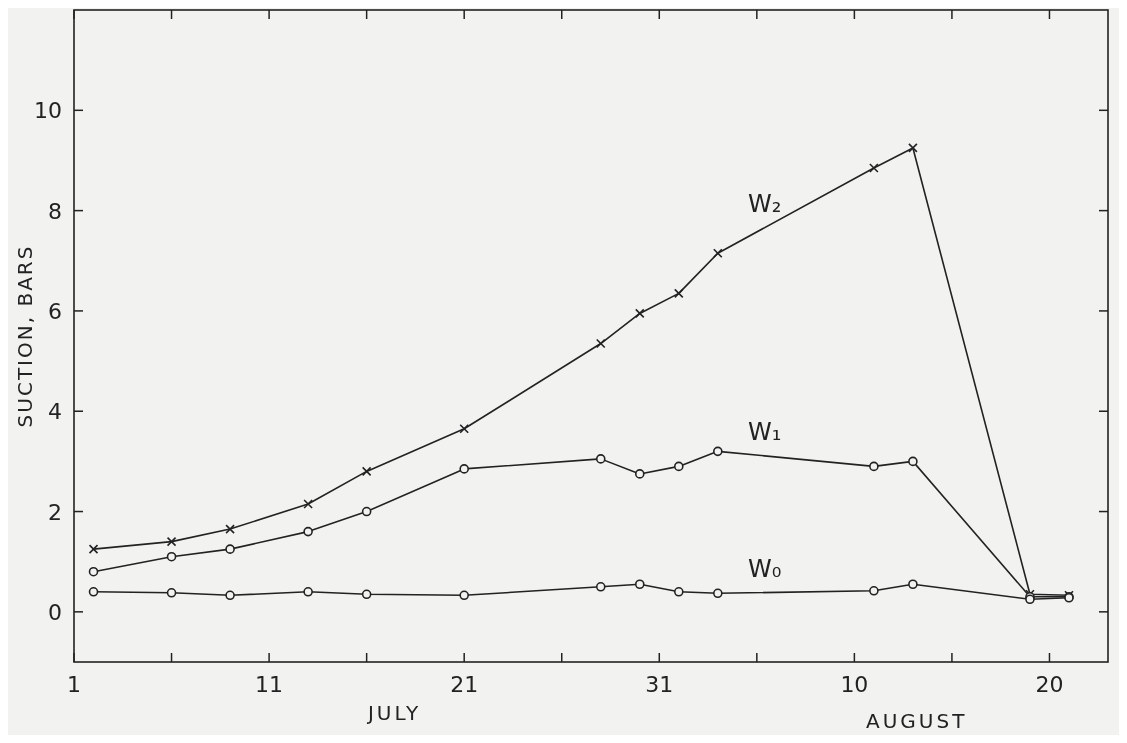 The width and height of the screenshot is (1127, 743). I want to click on text: AUGUST, so click(917, 721).